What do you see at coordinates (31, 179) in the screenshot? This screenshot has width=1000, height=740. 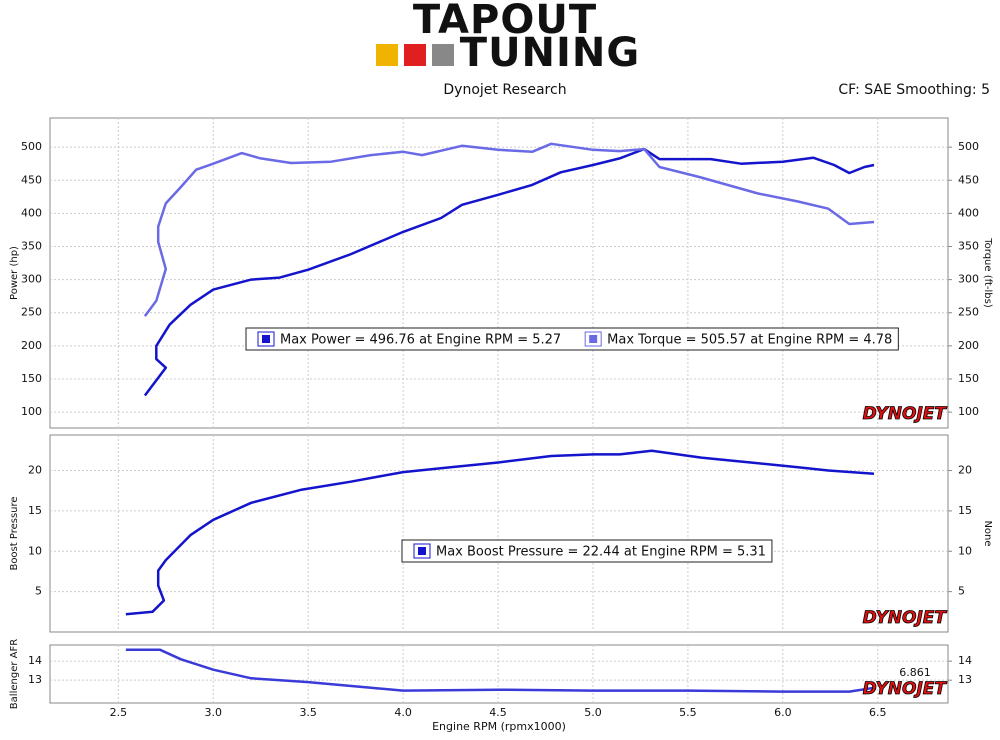 I see `y-tick-label: 450` at bounding box center [31, 179].